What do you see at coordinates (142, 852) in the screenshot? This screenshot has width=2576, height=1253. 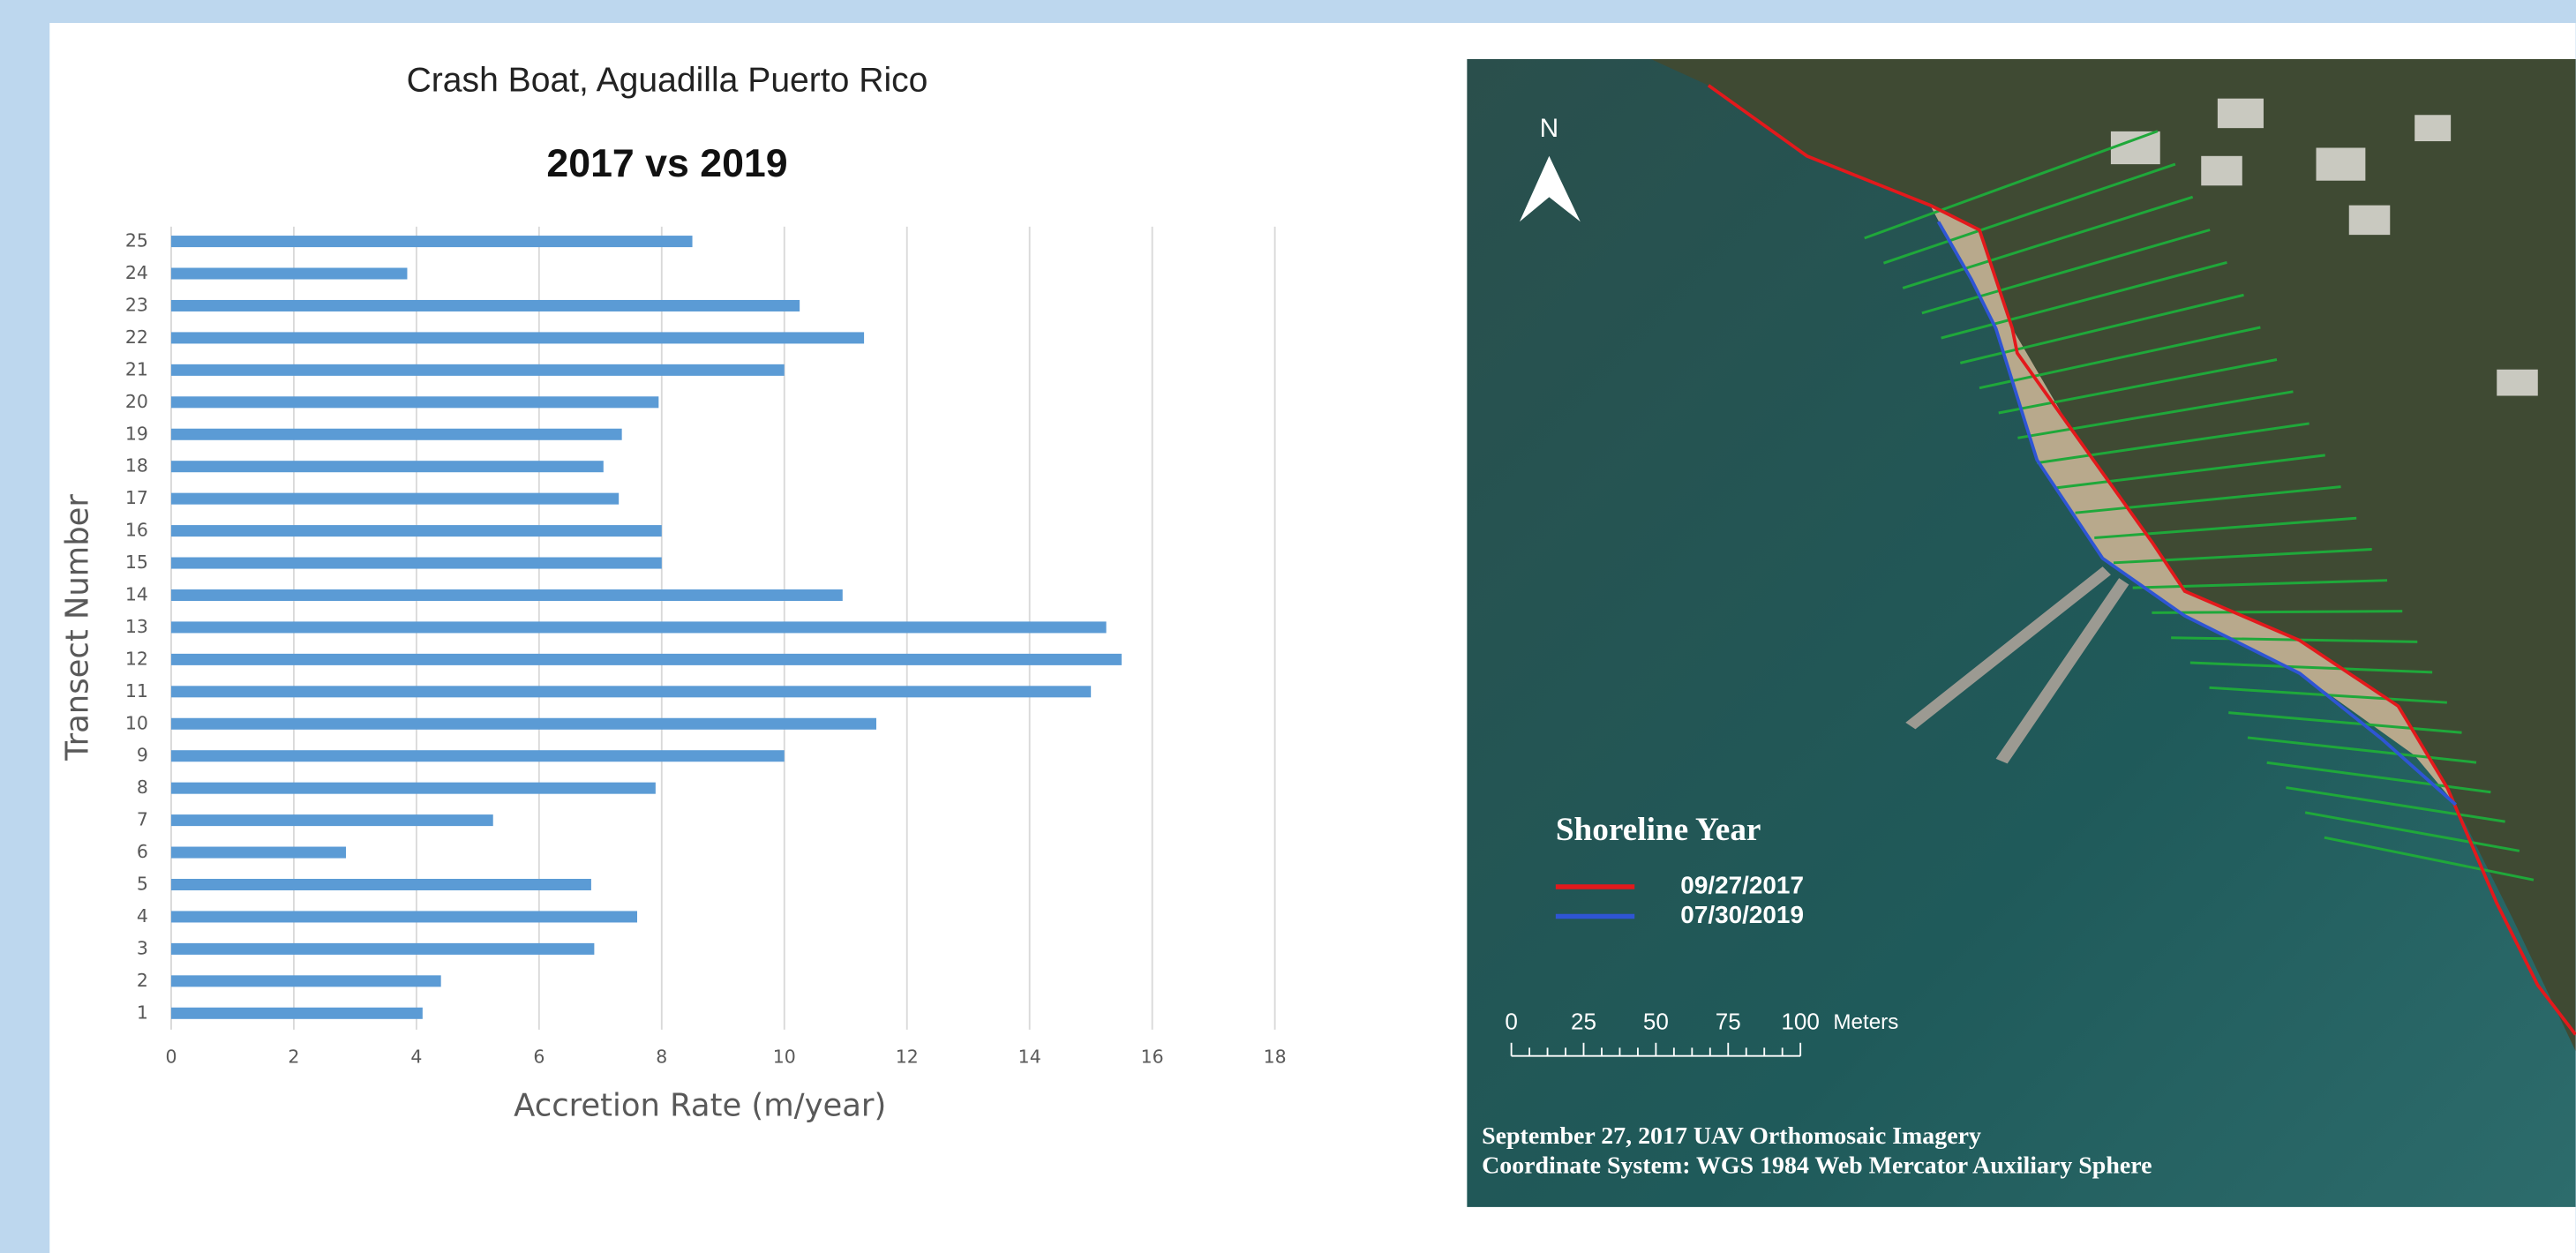 I see `y-tick-label: 6` at bounding box center [142, 852].